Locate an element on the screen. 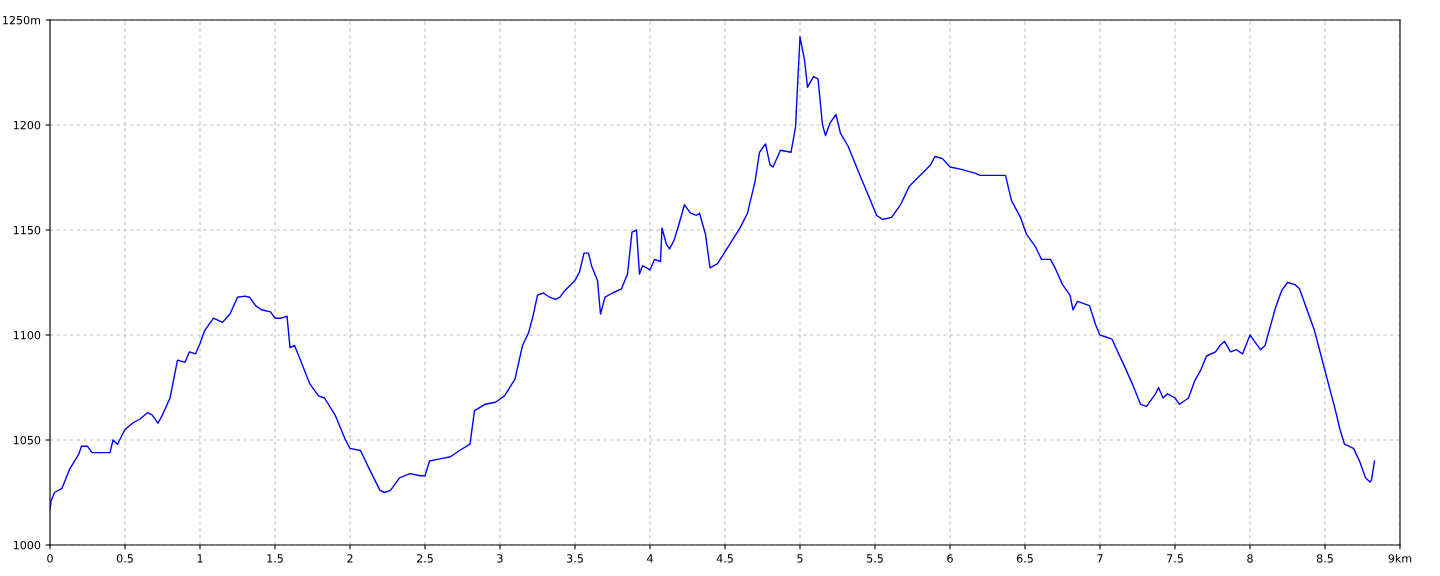  x-tick-label: 5 is located at coordinates (800, 558).